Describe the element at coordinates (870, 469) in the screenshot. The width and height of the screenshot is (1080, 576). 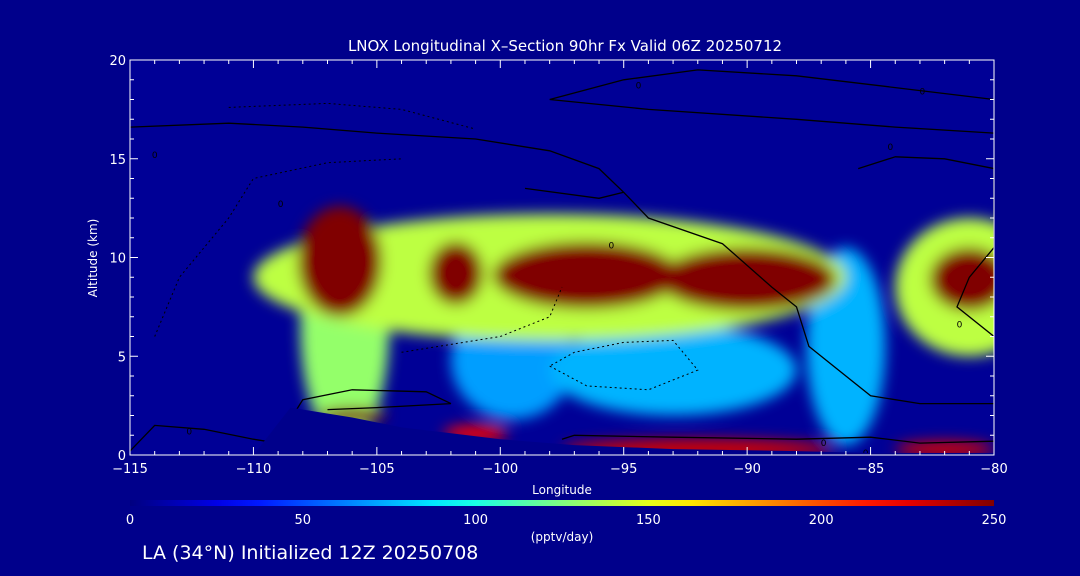
I see `x-tick-label: −85` at that location.